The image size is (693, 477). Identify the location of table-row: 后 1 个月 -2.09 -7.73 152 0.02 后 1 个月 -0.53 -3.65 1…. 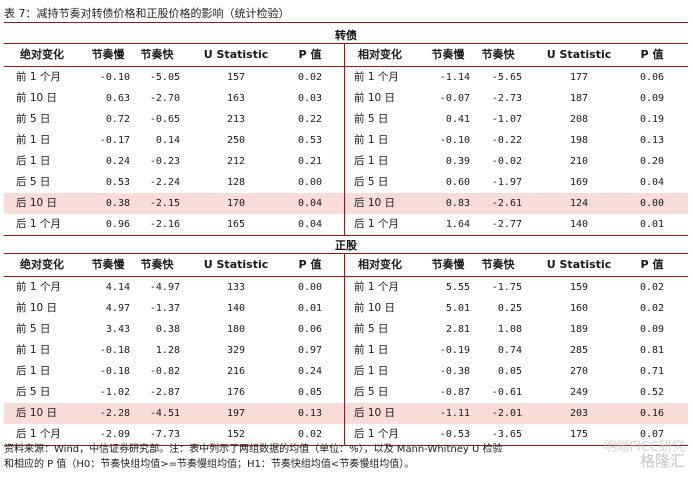
(346, 434).